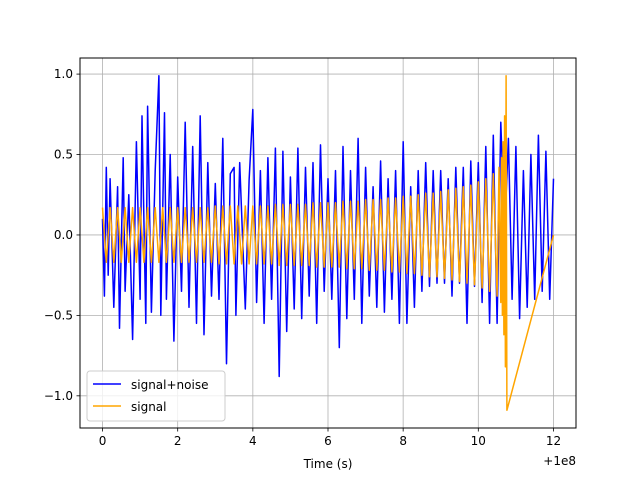  Describe the element at coordinates (178, 441) in the screenshot. I see `x-tick-label: 2` at that location.